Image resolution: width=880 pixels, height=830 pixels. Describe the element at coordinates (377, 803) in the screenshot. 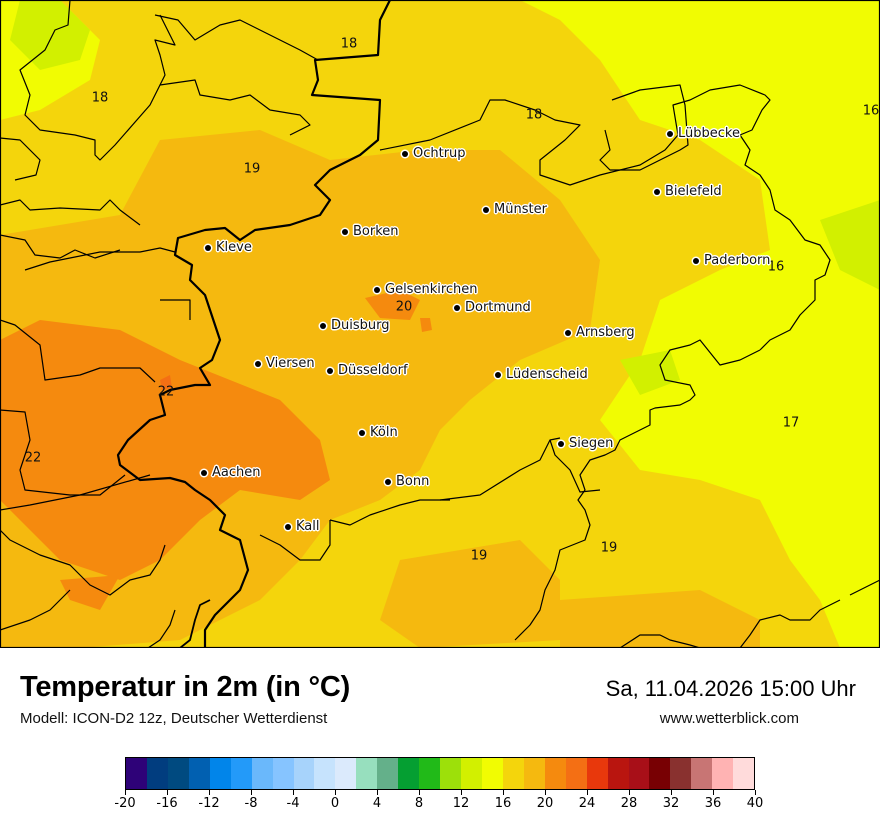

I see `tick-label: 4` at that location.